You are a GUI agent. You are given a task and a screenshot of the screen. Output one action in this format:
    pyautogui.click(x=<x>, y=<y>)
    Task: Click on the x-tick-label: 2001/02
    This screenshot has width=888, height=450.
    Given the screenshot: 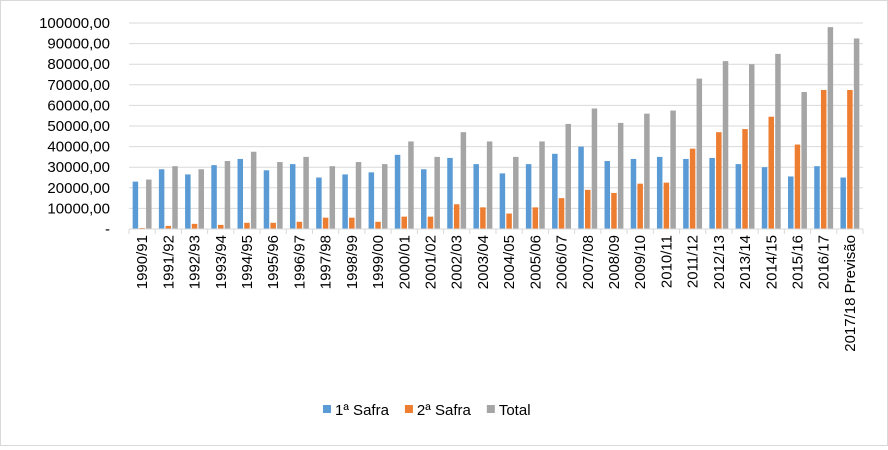 What is the action you would take?
    pyautogui.click(x=430, y=262)
    